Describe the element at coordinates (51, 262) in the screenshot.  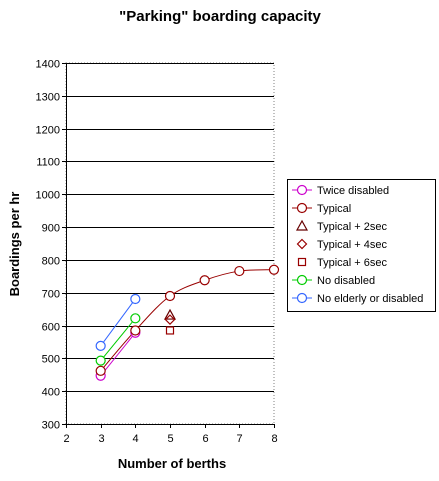
I see `y-tick-label: 800` at that location.